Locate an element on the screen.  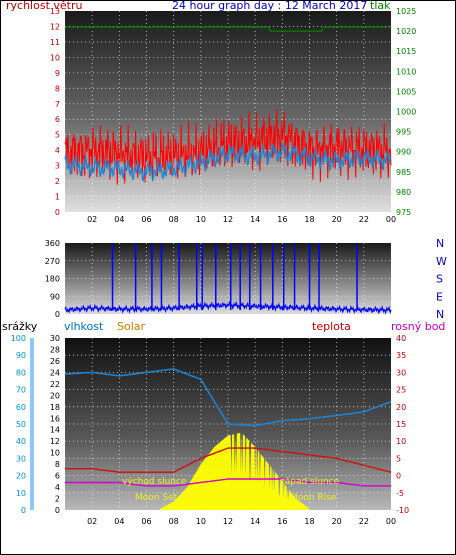
pressure-y-tick: 1015 is located at coordinates (406, 51).